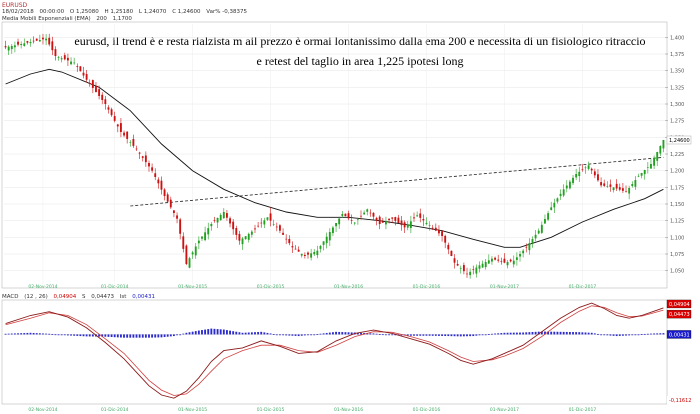  What do you see at coordinates (42, 287) in the screenshot?
I see `time-tick-label: 02-Nov-2014` at bounding box center [42, 287].